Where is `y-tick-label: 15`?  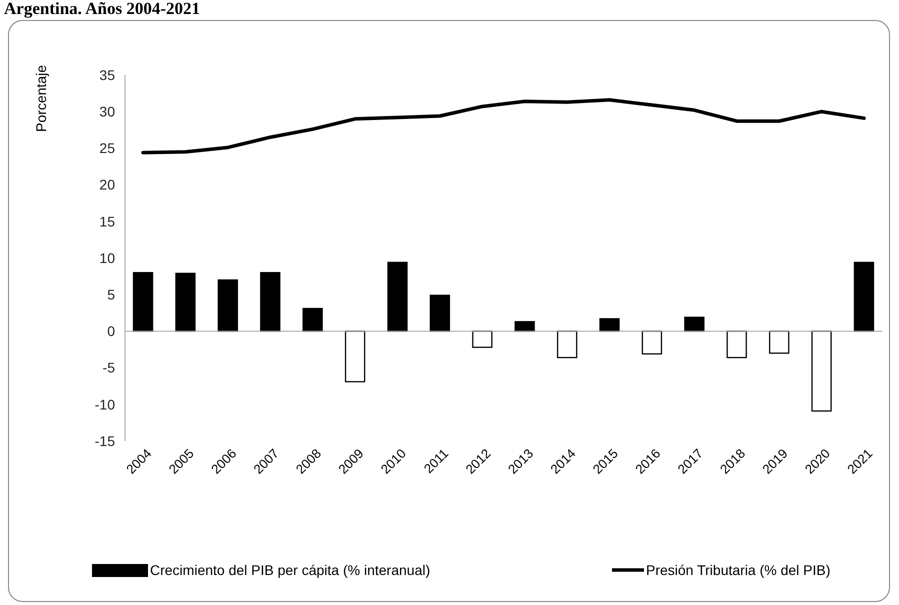 y-tick-label: 15 is located at coordinates (107, 221).